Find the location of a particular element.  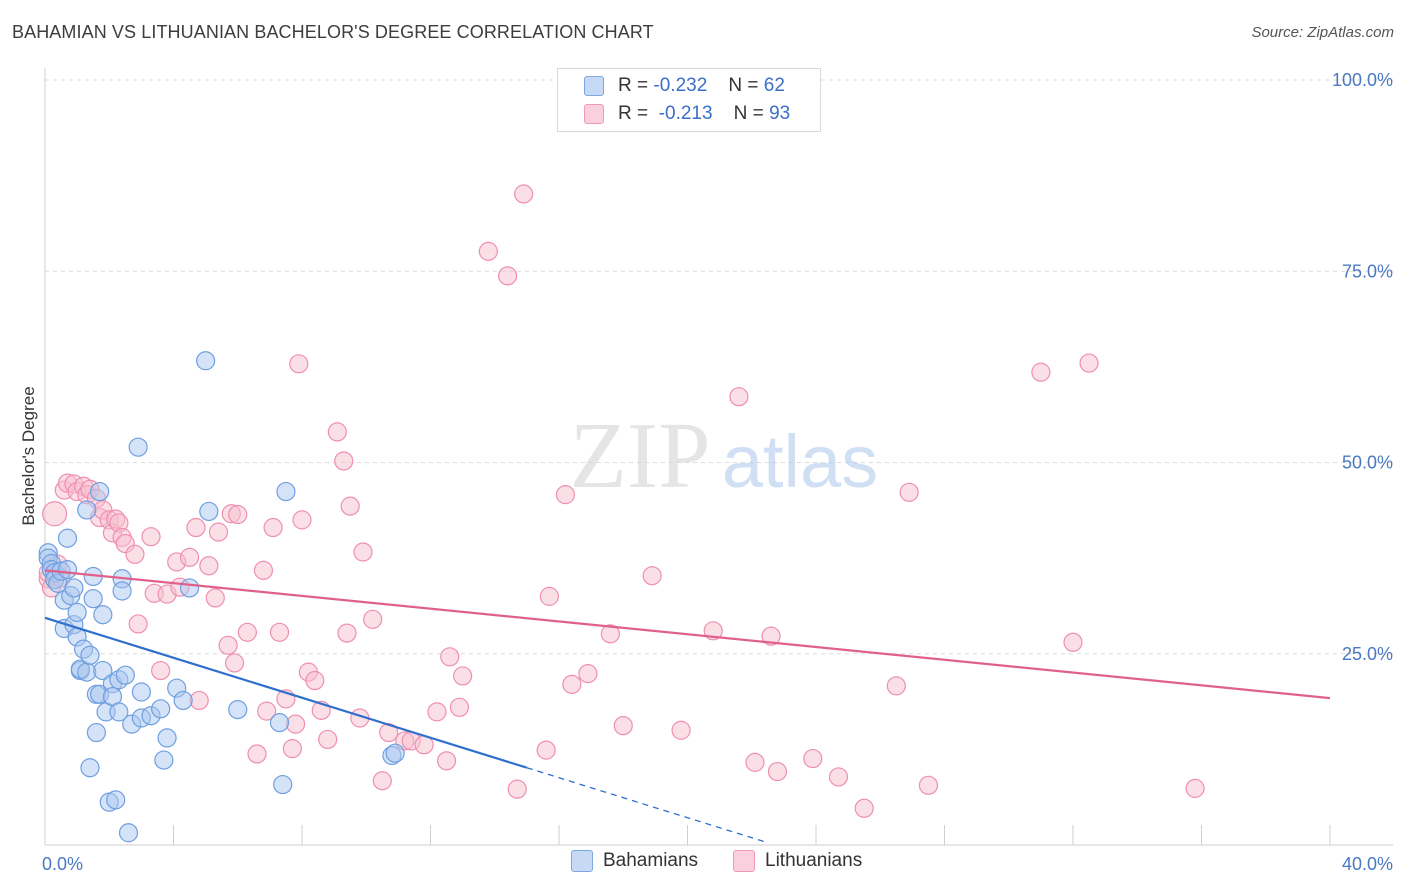

x-tick-label-min: 0.0% is located at coordinates (62, 864).